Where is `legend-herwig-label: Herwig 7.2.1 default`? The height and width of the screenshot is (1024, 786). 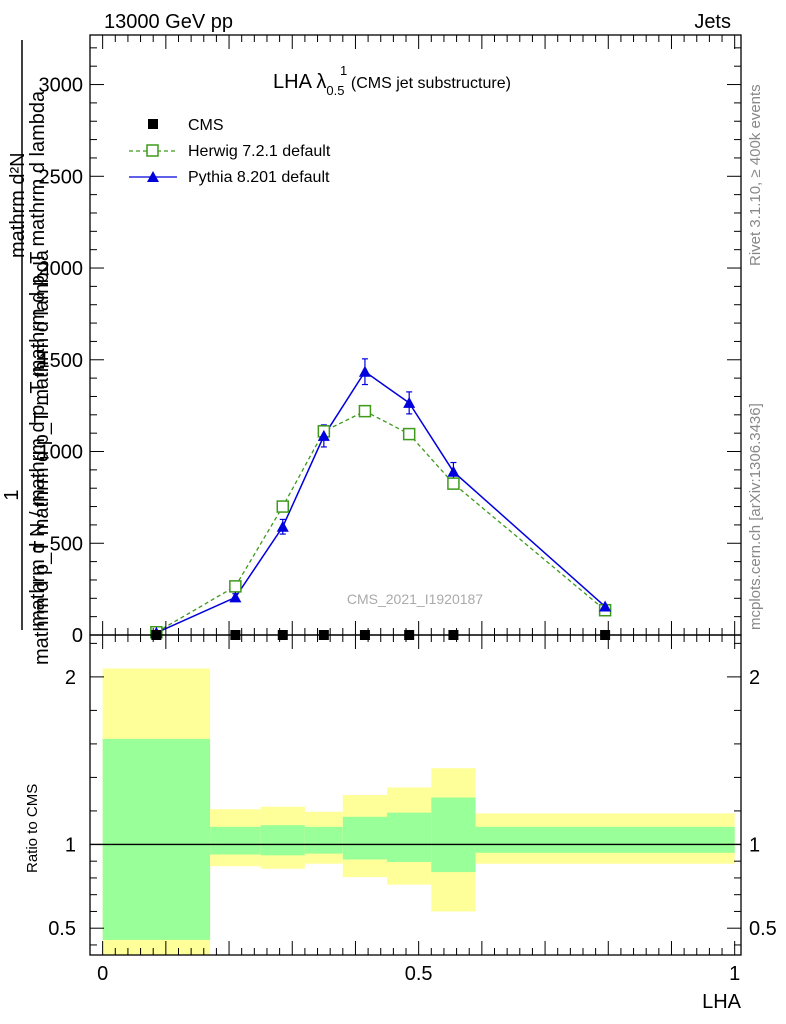 legend-herwig-label: Herwig 7.2.1 default is located at coordinates (259, 151).